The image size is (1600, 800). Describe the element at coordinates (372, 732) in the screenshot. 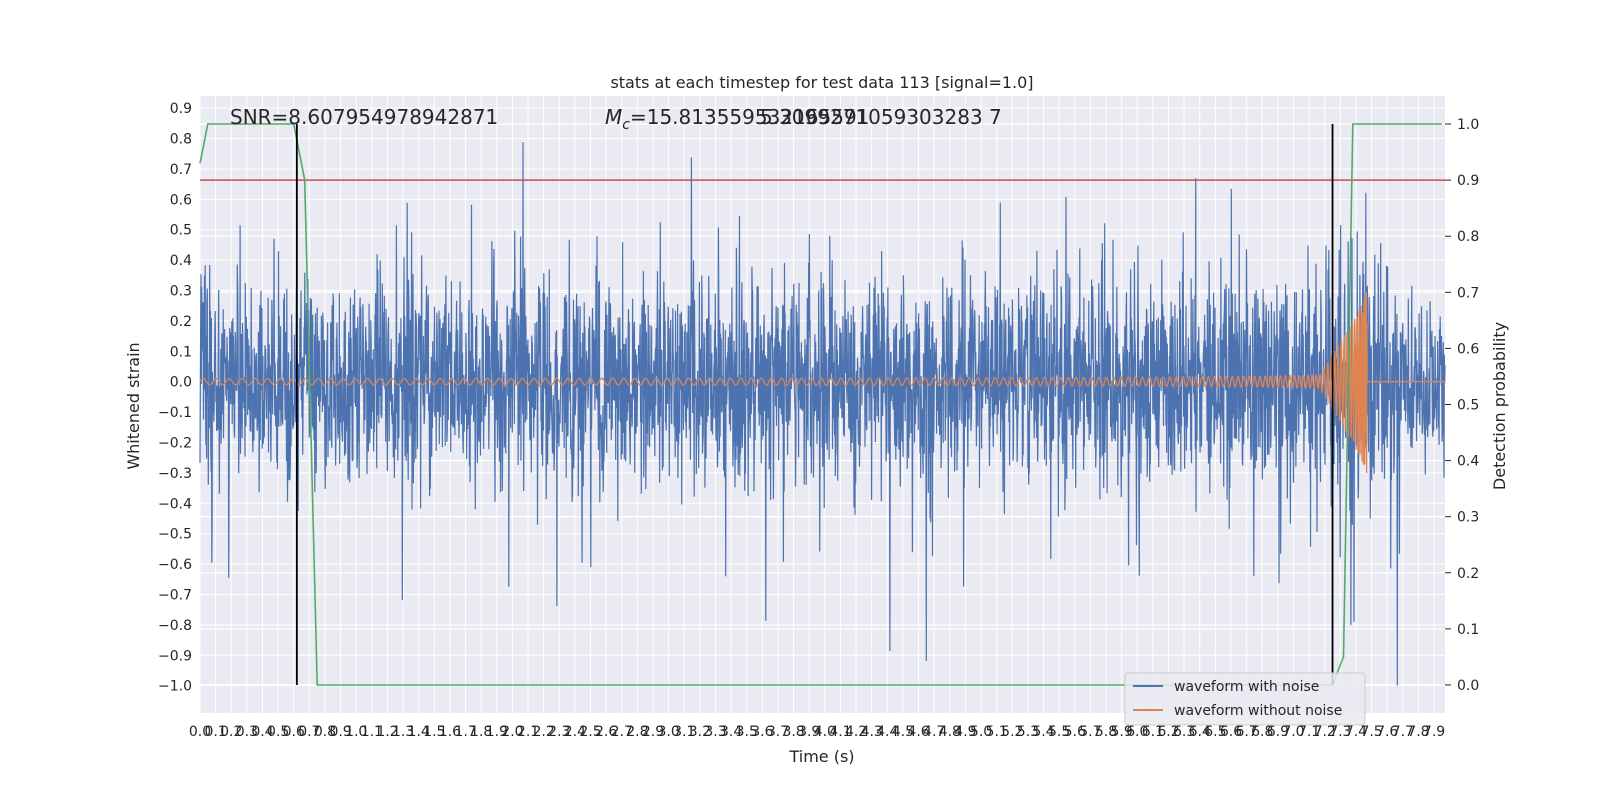

I see `x-tick-label: 1.1` at that location.